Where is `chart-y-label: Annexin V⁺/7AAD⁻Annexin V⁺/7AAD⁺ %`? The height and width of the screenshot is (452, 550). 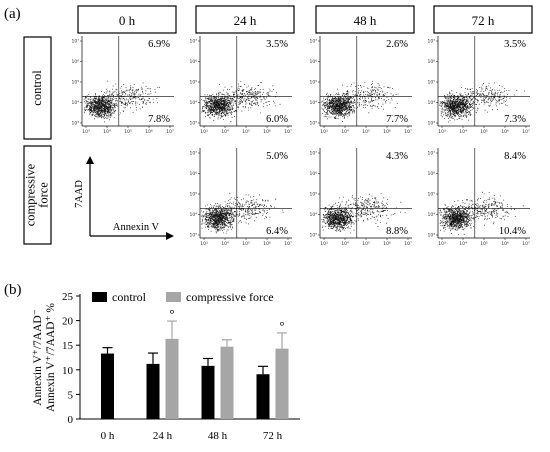 chart-y-label: Annexin V⁺/7AAD⁻Annexin V⁺/7AAD⁺ % is located at coordinates (44, 357).